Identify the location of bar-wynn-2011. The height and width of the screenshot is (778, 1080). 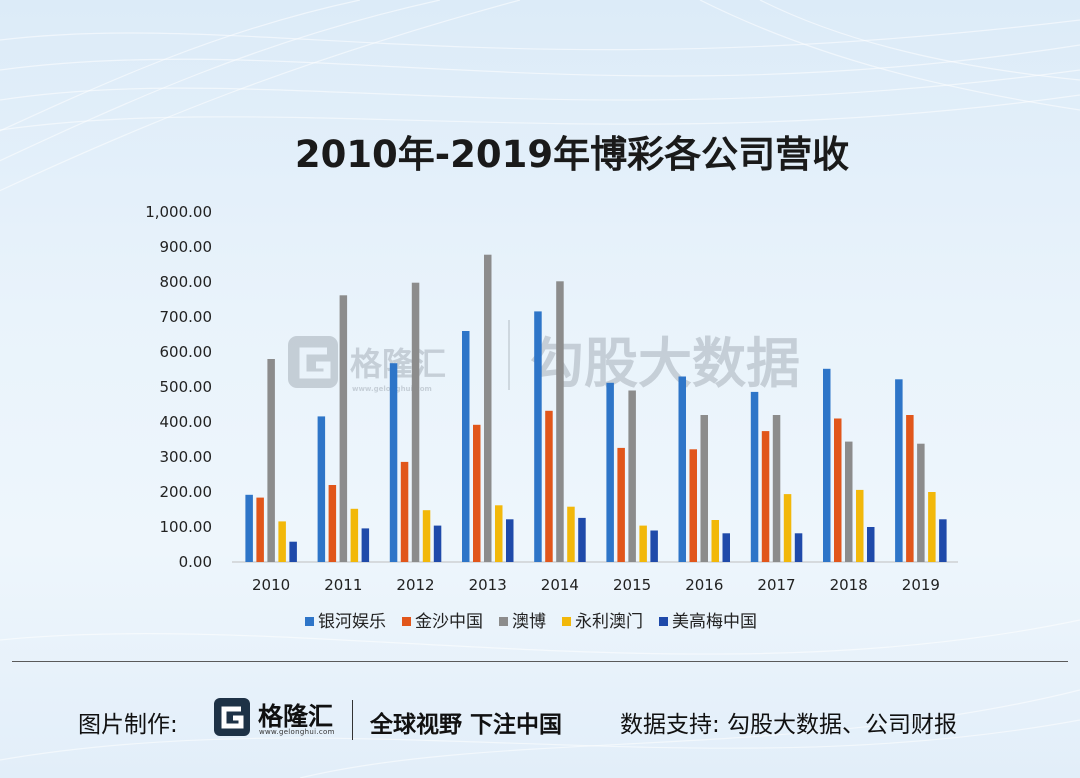
(354, 535).